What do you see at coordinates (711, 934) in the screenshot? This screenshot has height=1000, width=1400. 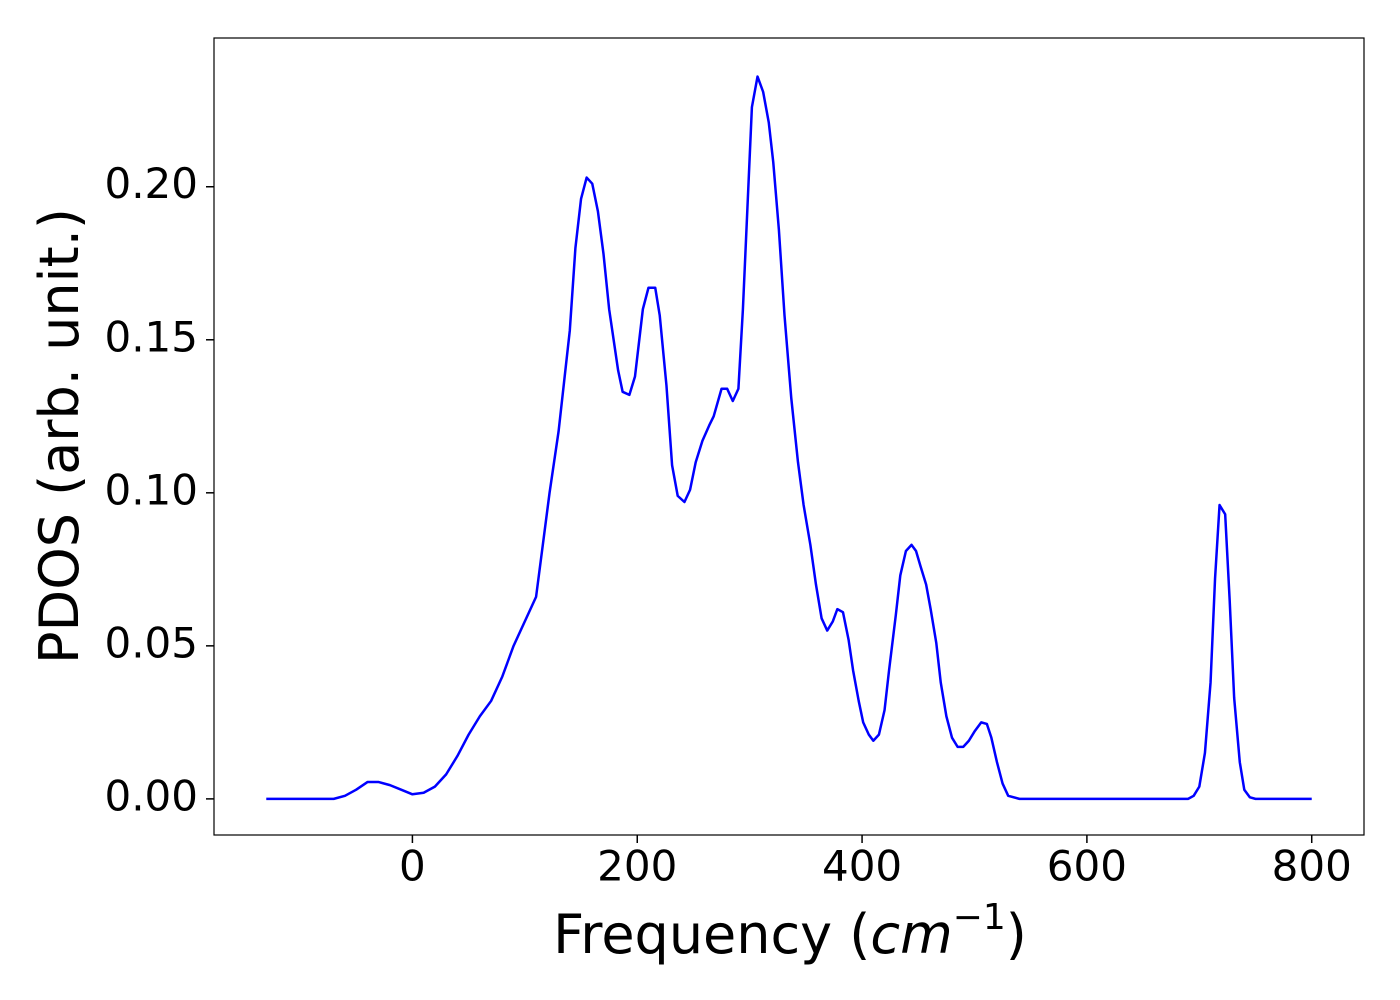 I see `x-label-text: Frequency (` at bounding box center [711, 934].